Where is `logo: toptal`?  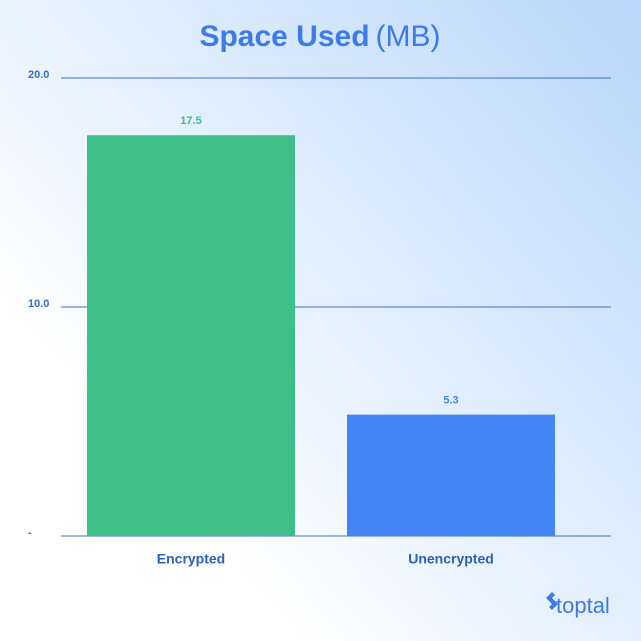 logo: toptal is located at coordinates (578, 605).